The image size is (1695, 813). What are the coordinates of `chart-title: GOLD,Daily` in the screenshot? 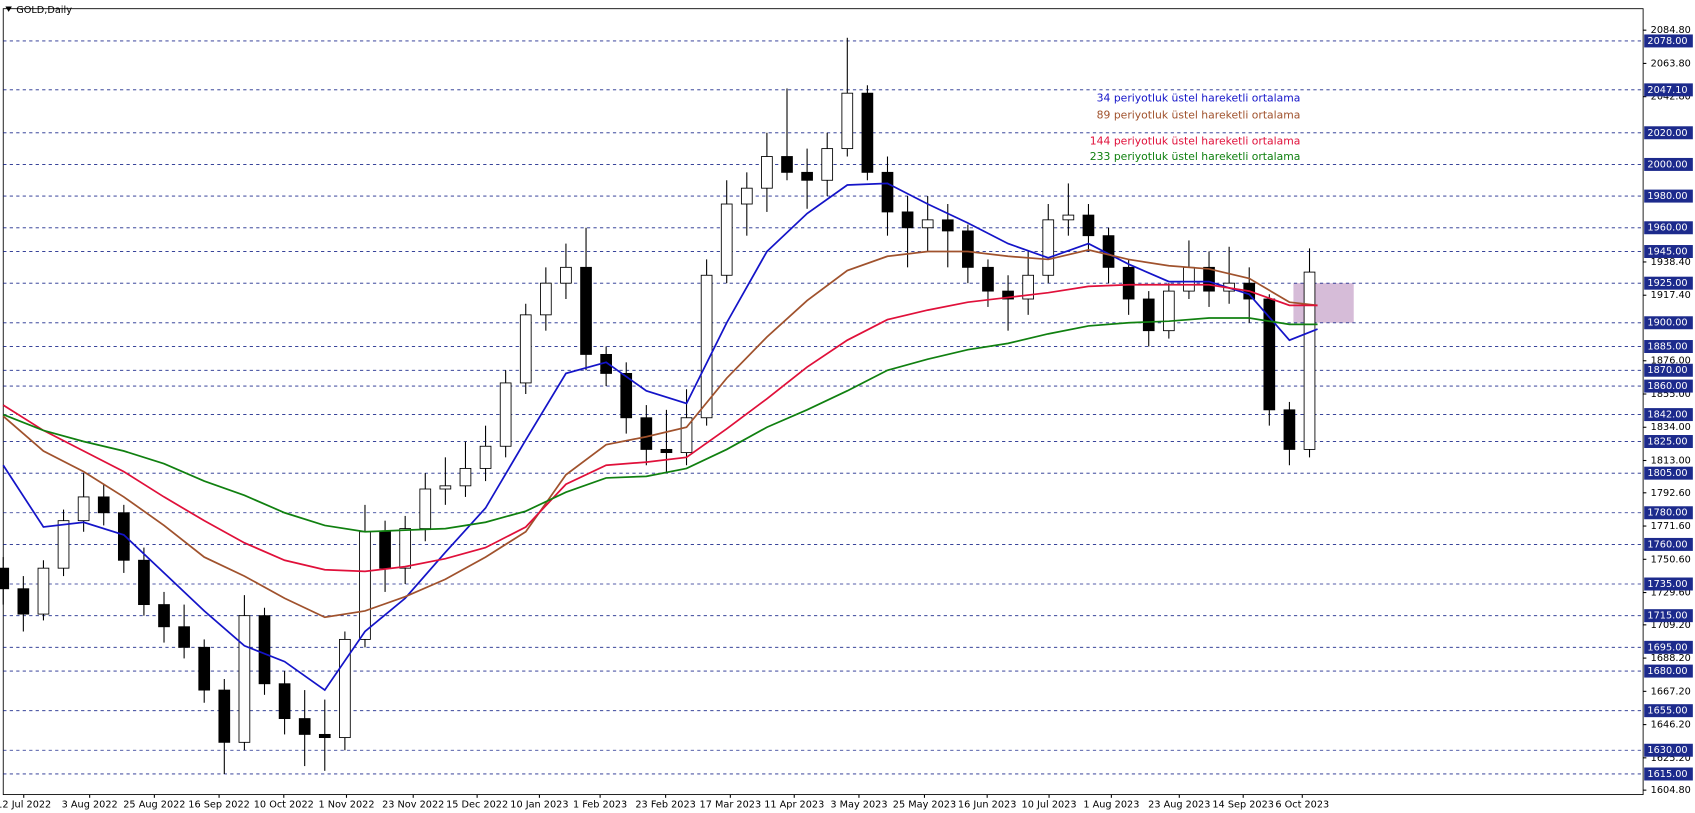 It's located at (44, 10).